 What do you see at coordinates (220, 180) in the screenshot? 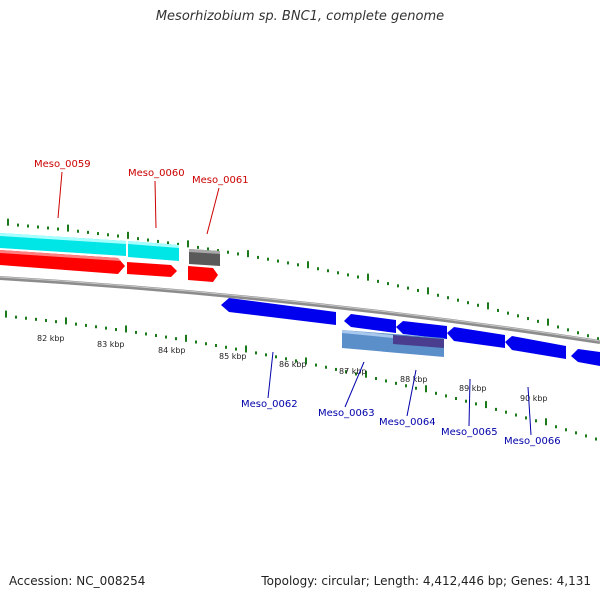
I see `gene-label: Meso_0061` at bounding box center [220, 180].